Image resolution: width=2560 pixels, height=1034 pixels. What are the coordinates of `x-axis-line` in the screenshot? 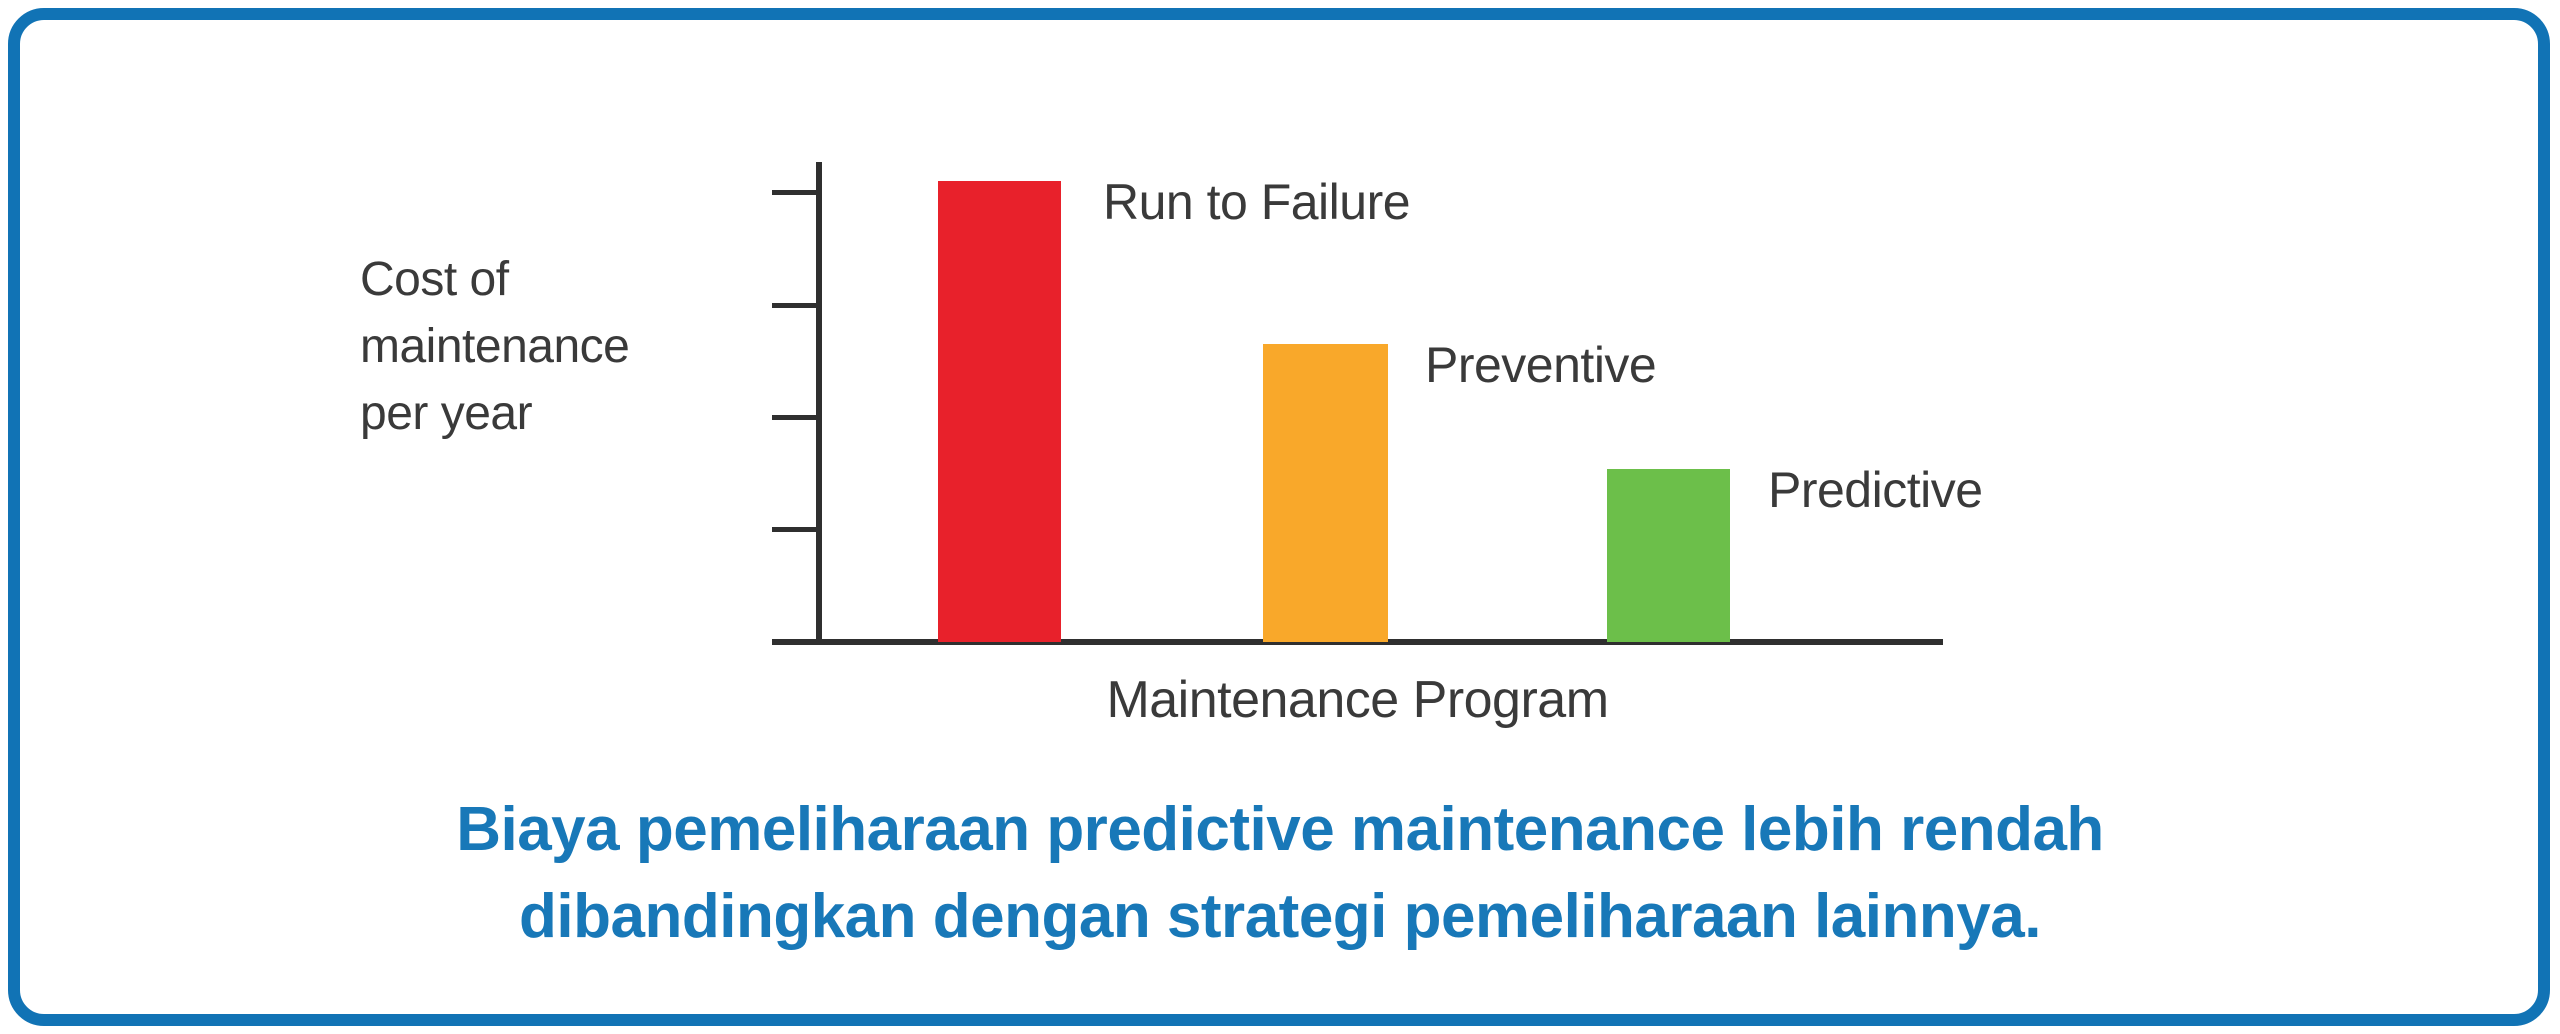 It's located at (1357, 642).